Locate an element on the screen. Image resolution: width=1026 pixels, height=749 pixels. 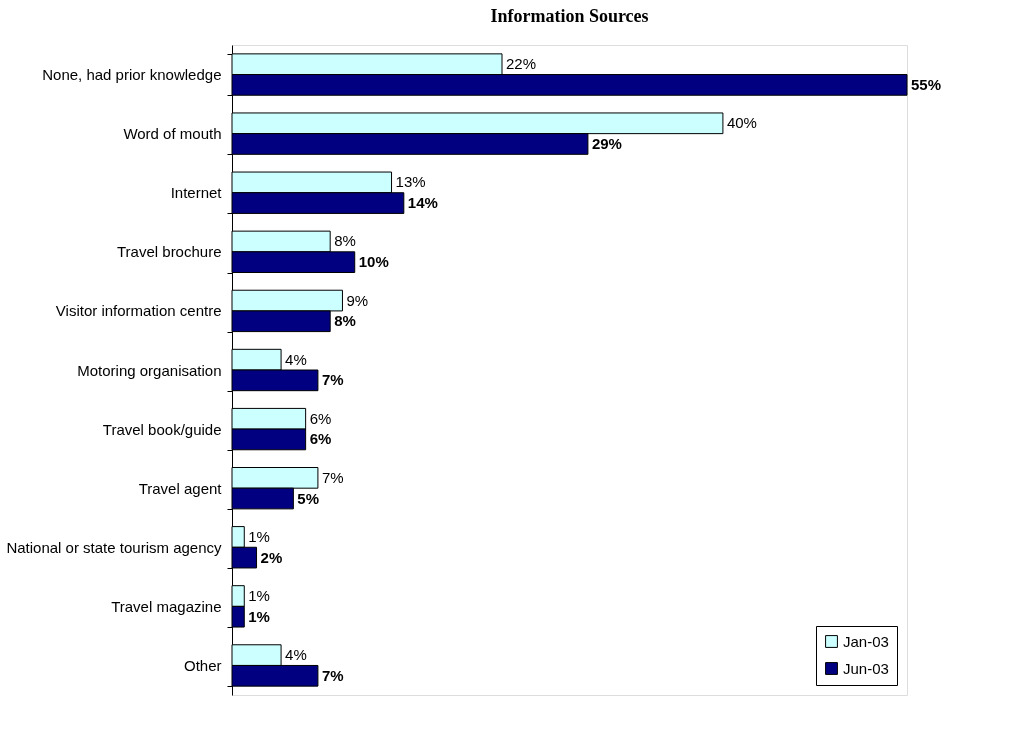
data-label: 9% is located at coordinates (357, 300).